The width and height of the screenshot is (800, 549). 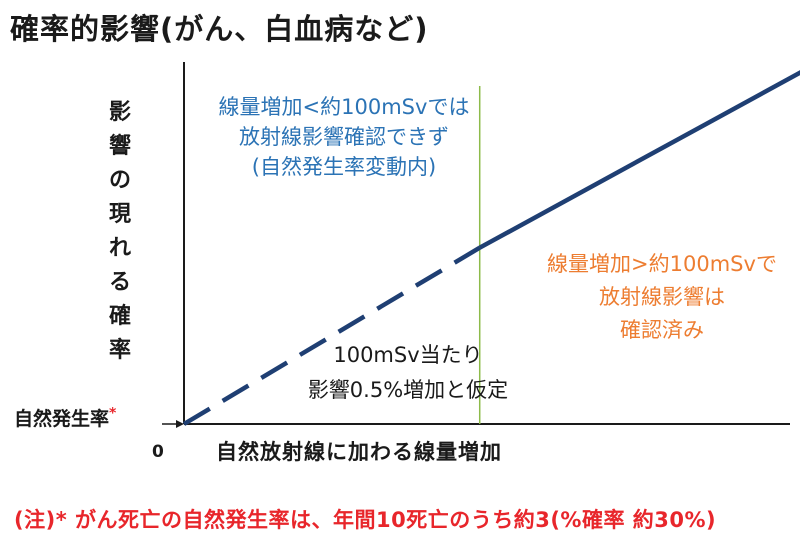 I want to click on x-axis-label: 自然放射線に加わる線量増加, so click(x=359, y=452).